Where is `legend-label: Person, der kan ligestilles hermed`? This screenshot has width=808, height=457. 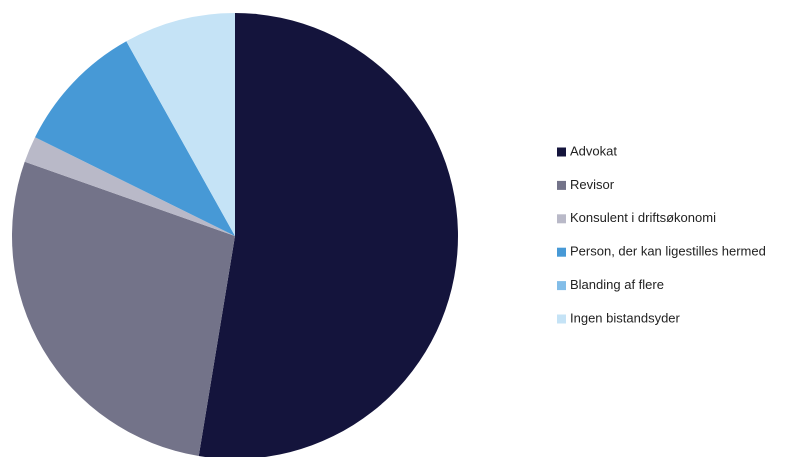 legend-label: Person, der kan ligestilles hermed is located at coordinates (668, 251).